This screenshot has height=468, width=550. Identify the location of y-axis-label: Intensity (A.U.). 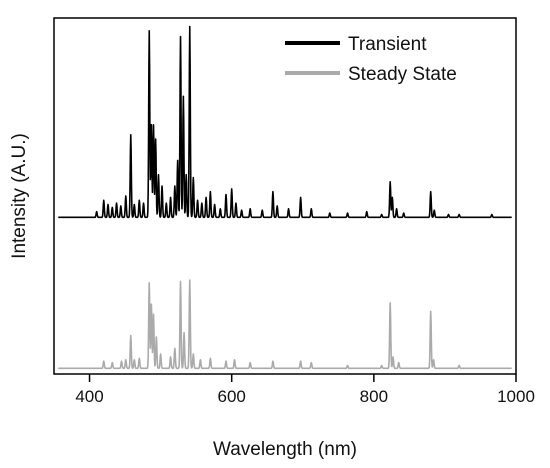
(19, 196).